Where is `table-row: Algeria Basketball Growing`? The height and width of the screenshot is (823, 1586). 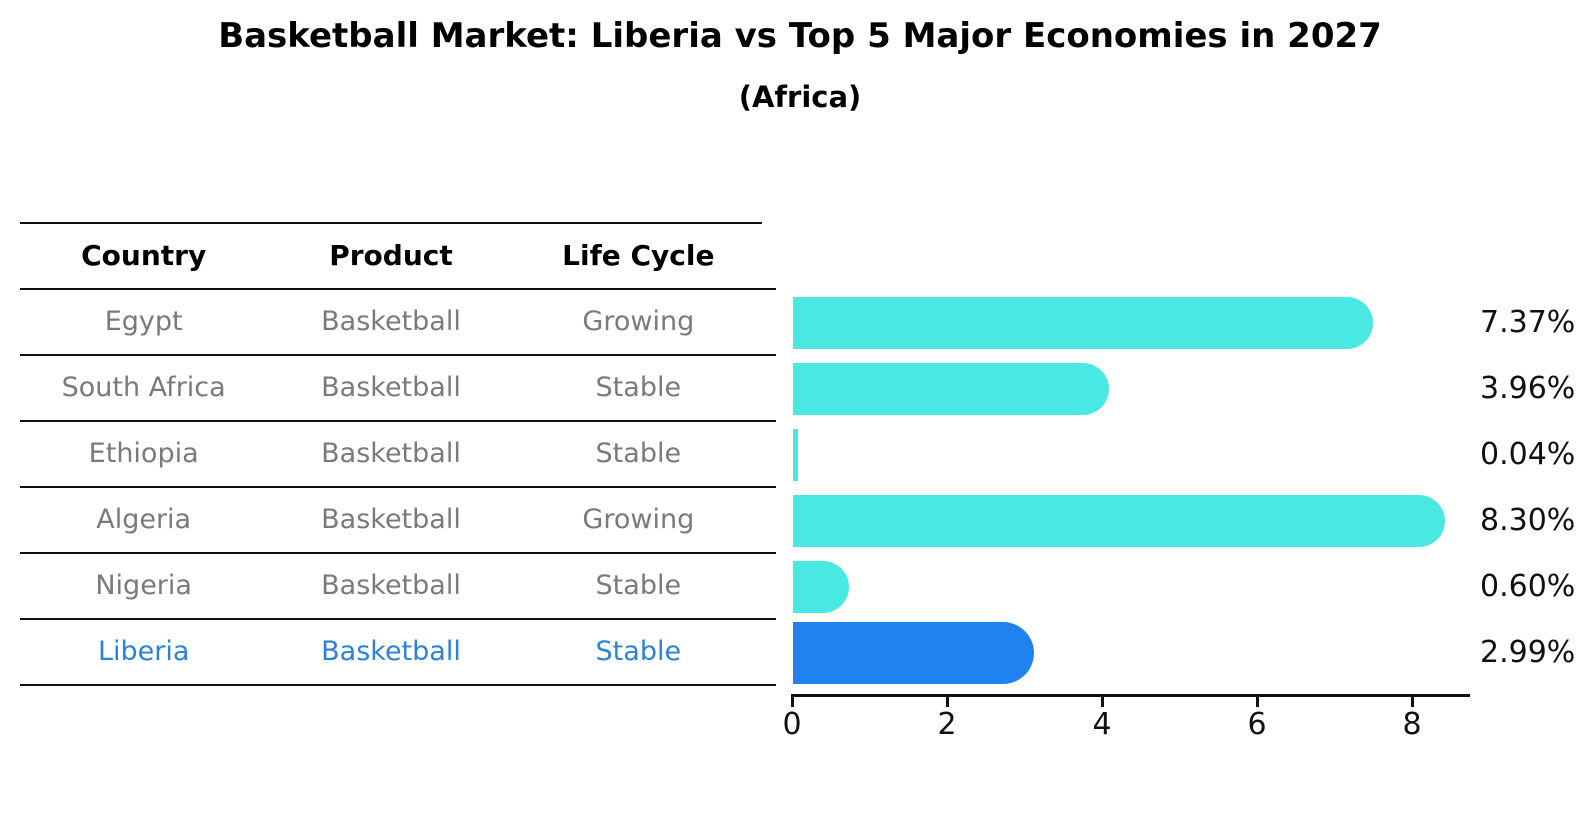 table-row: Algeria Basketball Growing is located at coordinates (391, 521).